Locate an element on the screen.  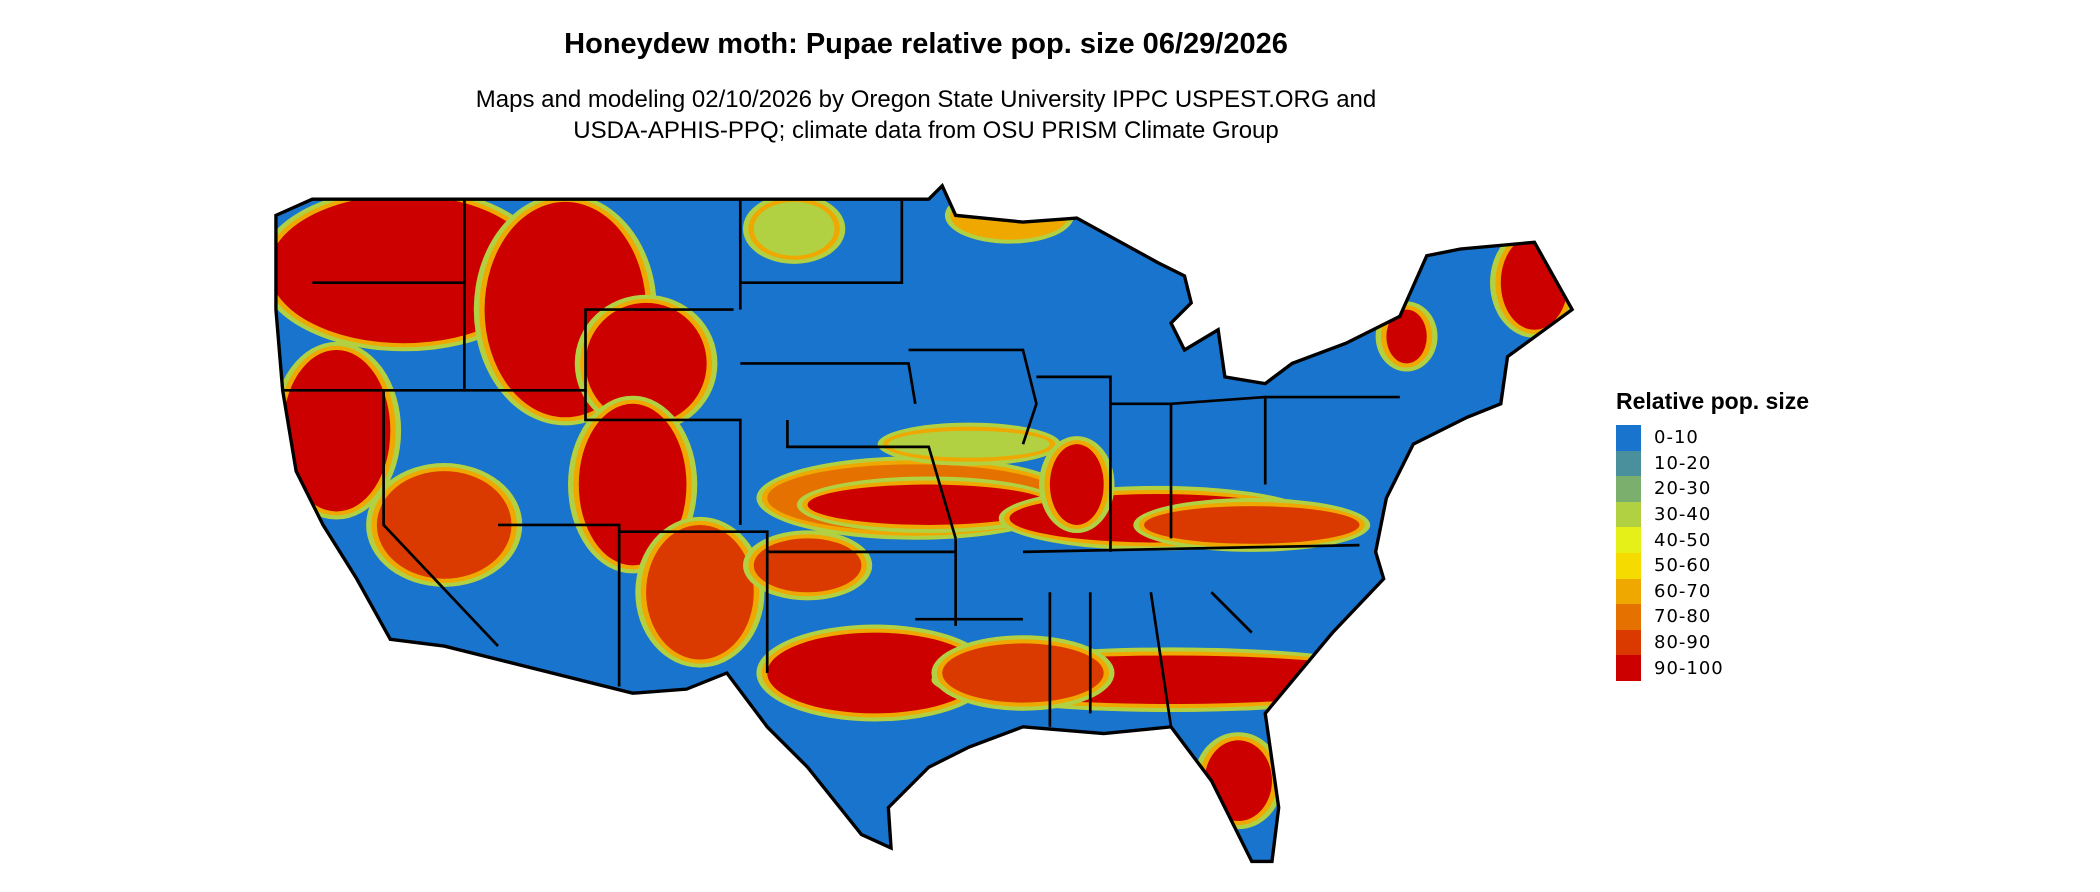
legend-label: 20-30 is located at coordinates (1683, 489).